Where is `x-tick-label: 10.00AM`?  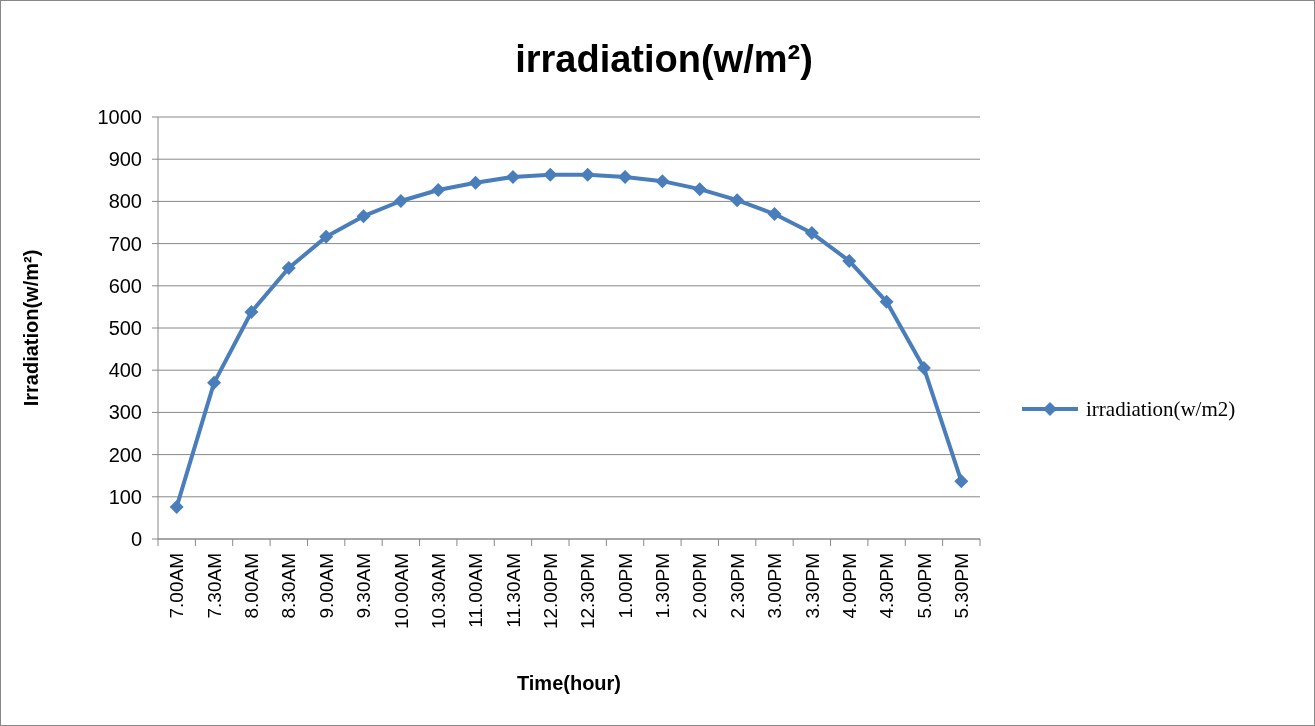
x-tick-label: 10.00AM is located at coordinates (401, 591).